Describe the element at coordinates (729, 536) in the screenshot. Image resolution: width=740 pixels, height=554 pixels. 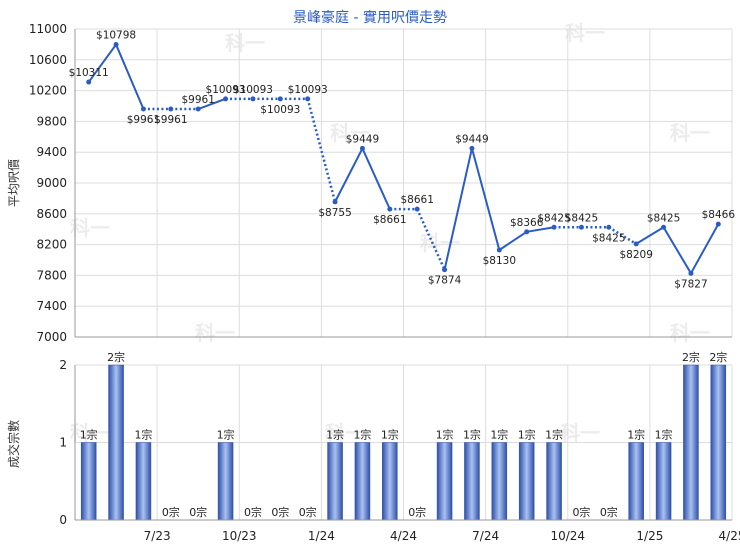
I see `x-tick-label: 4/25` at that location.